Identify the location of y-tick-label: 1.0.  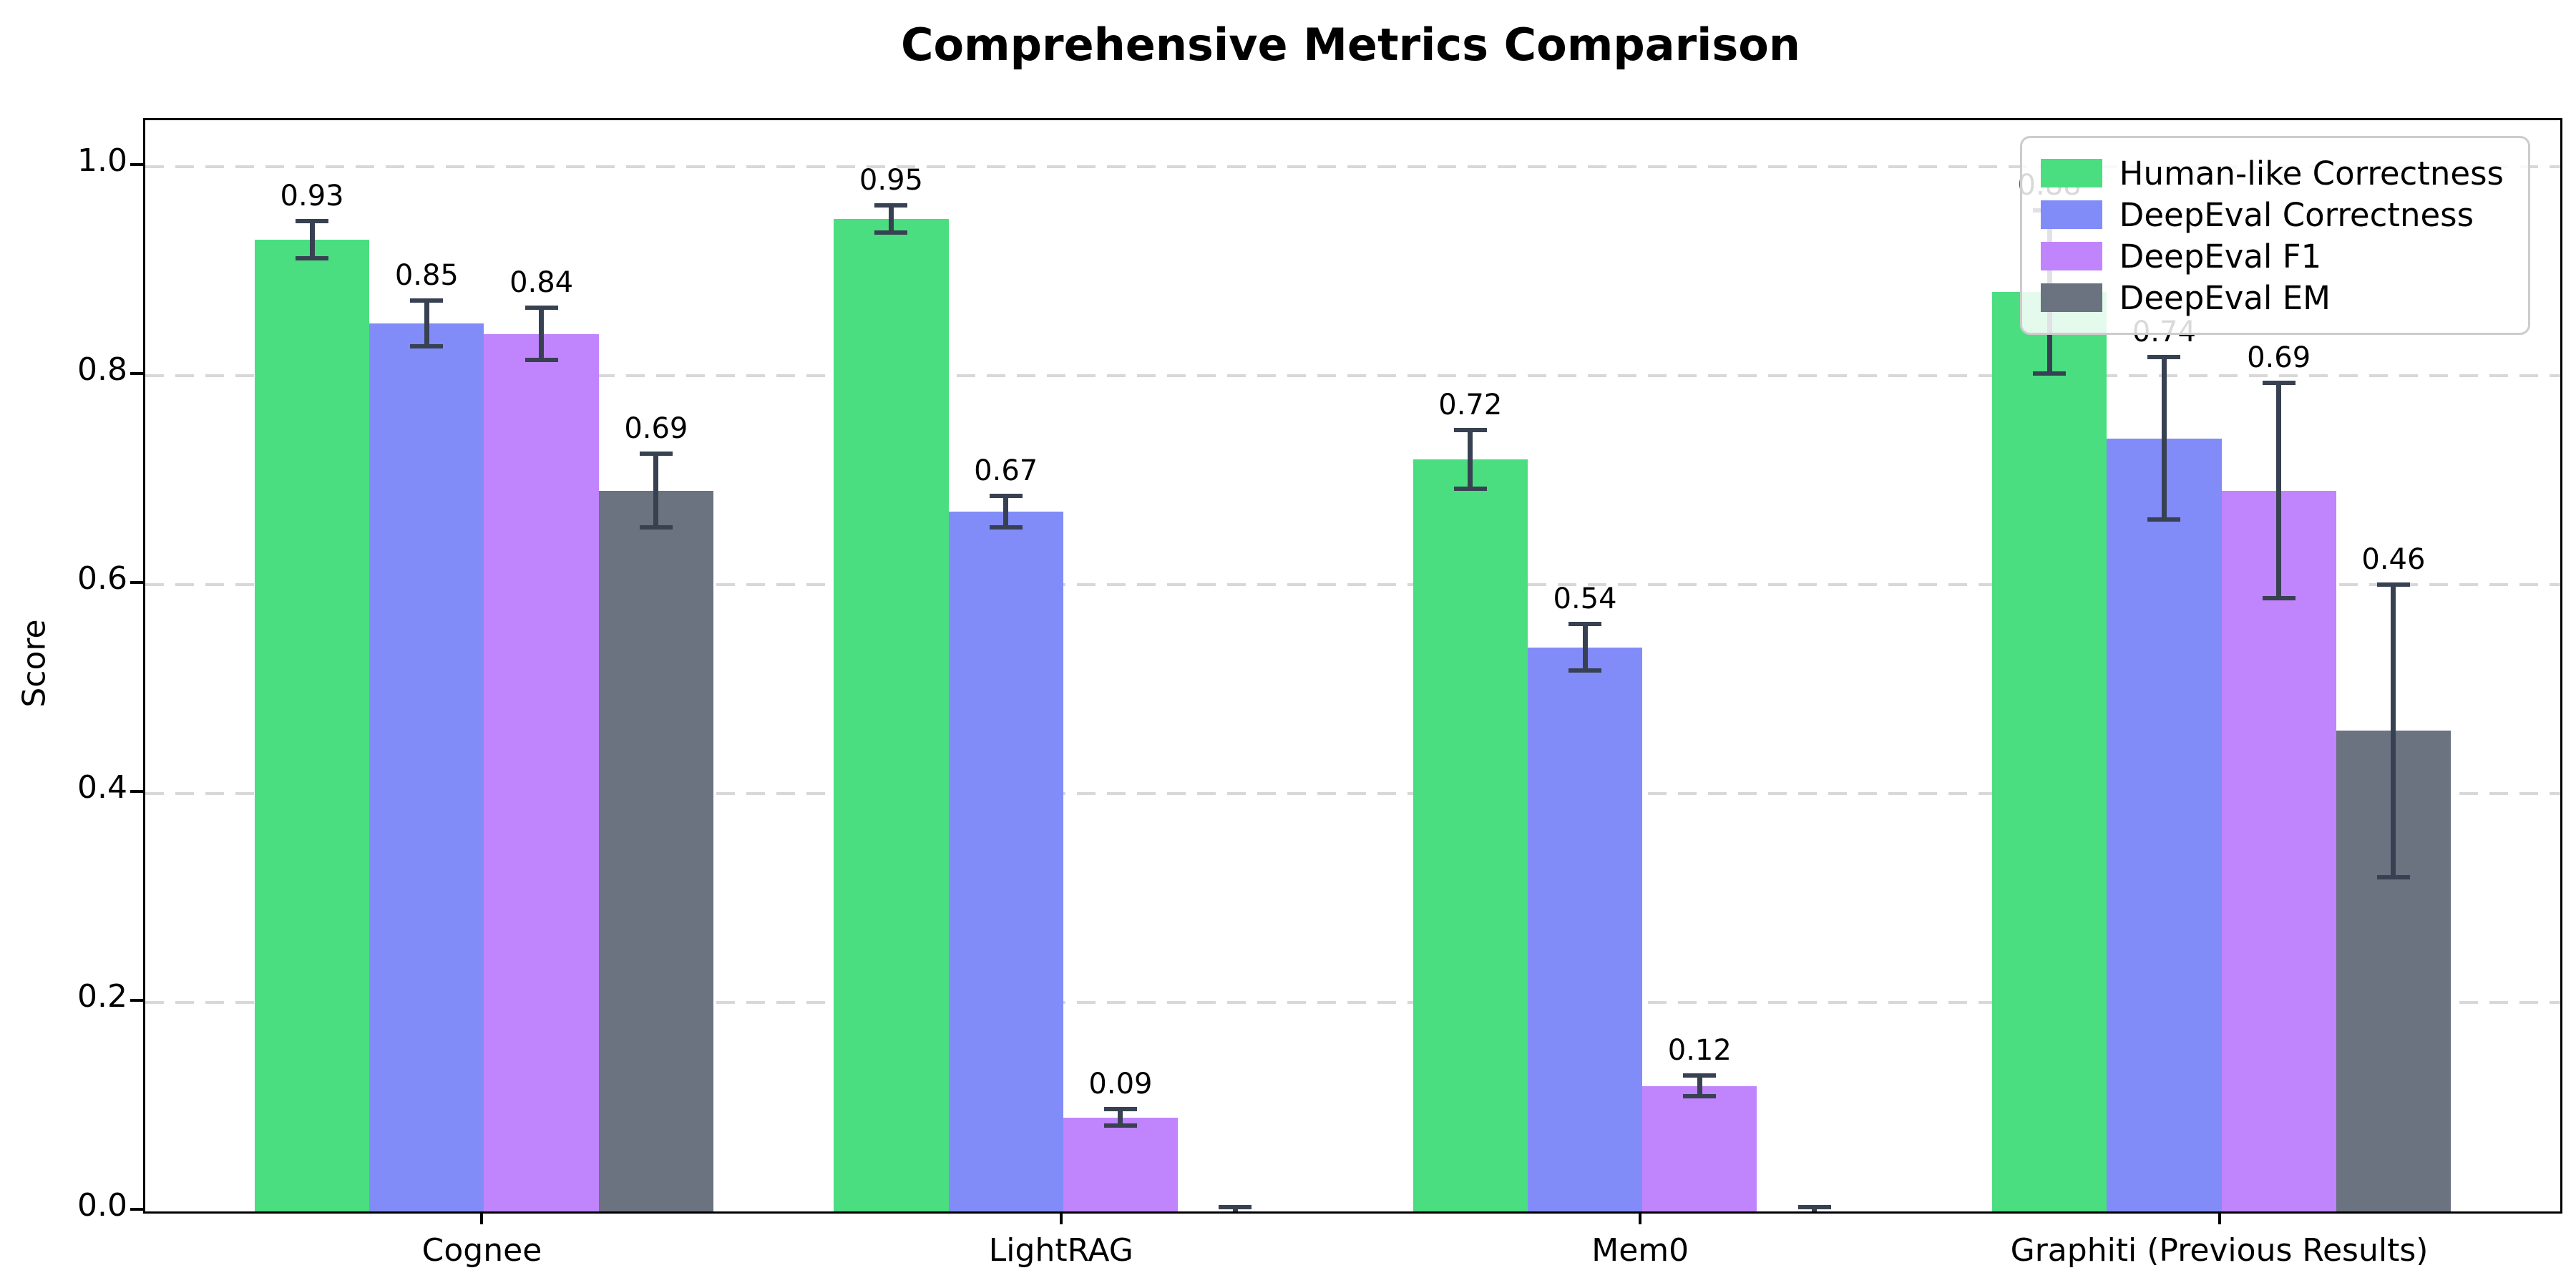
(102, 160).